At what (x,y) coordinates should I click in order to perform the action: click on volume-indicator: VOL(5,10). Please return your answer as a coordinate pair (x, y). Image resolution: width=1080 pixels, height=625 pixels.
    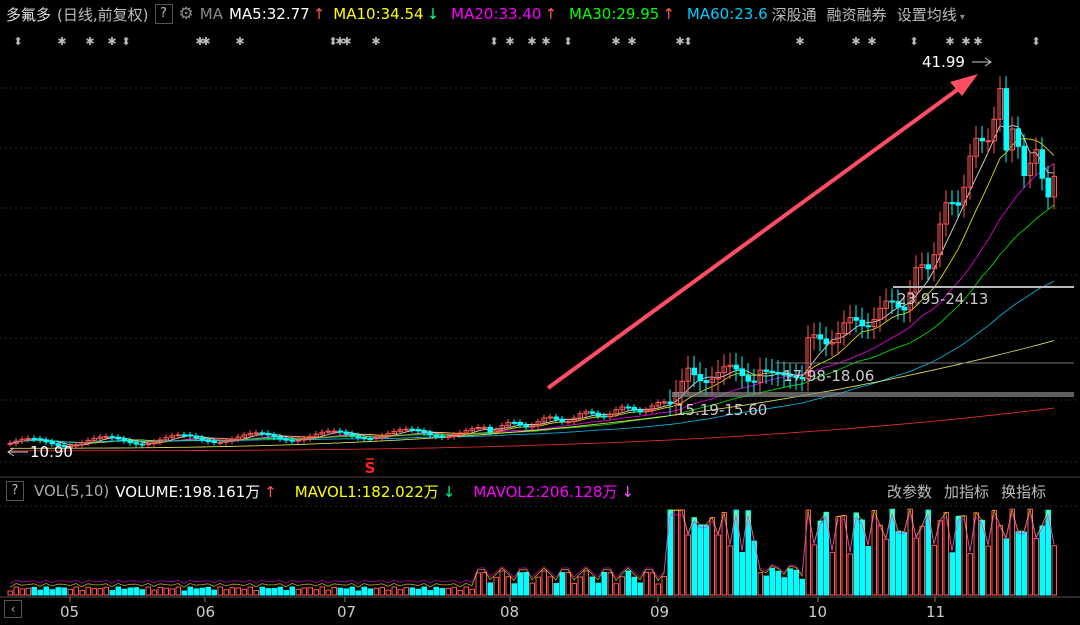
    Looking at the image, I should click on (72, 491).